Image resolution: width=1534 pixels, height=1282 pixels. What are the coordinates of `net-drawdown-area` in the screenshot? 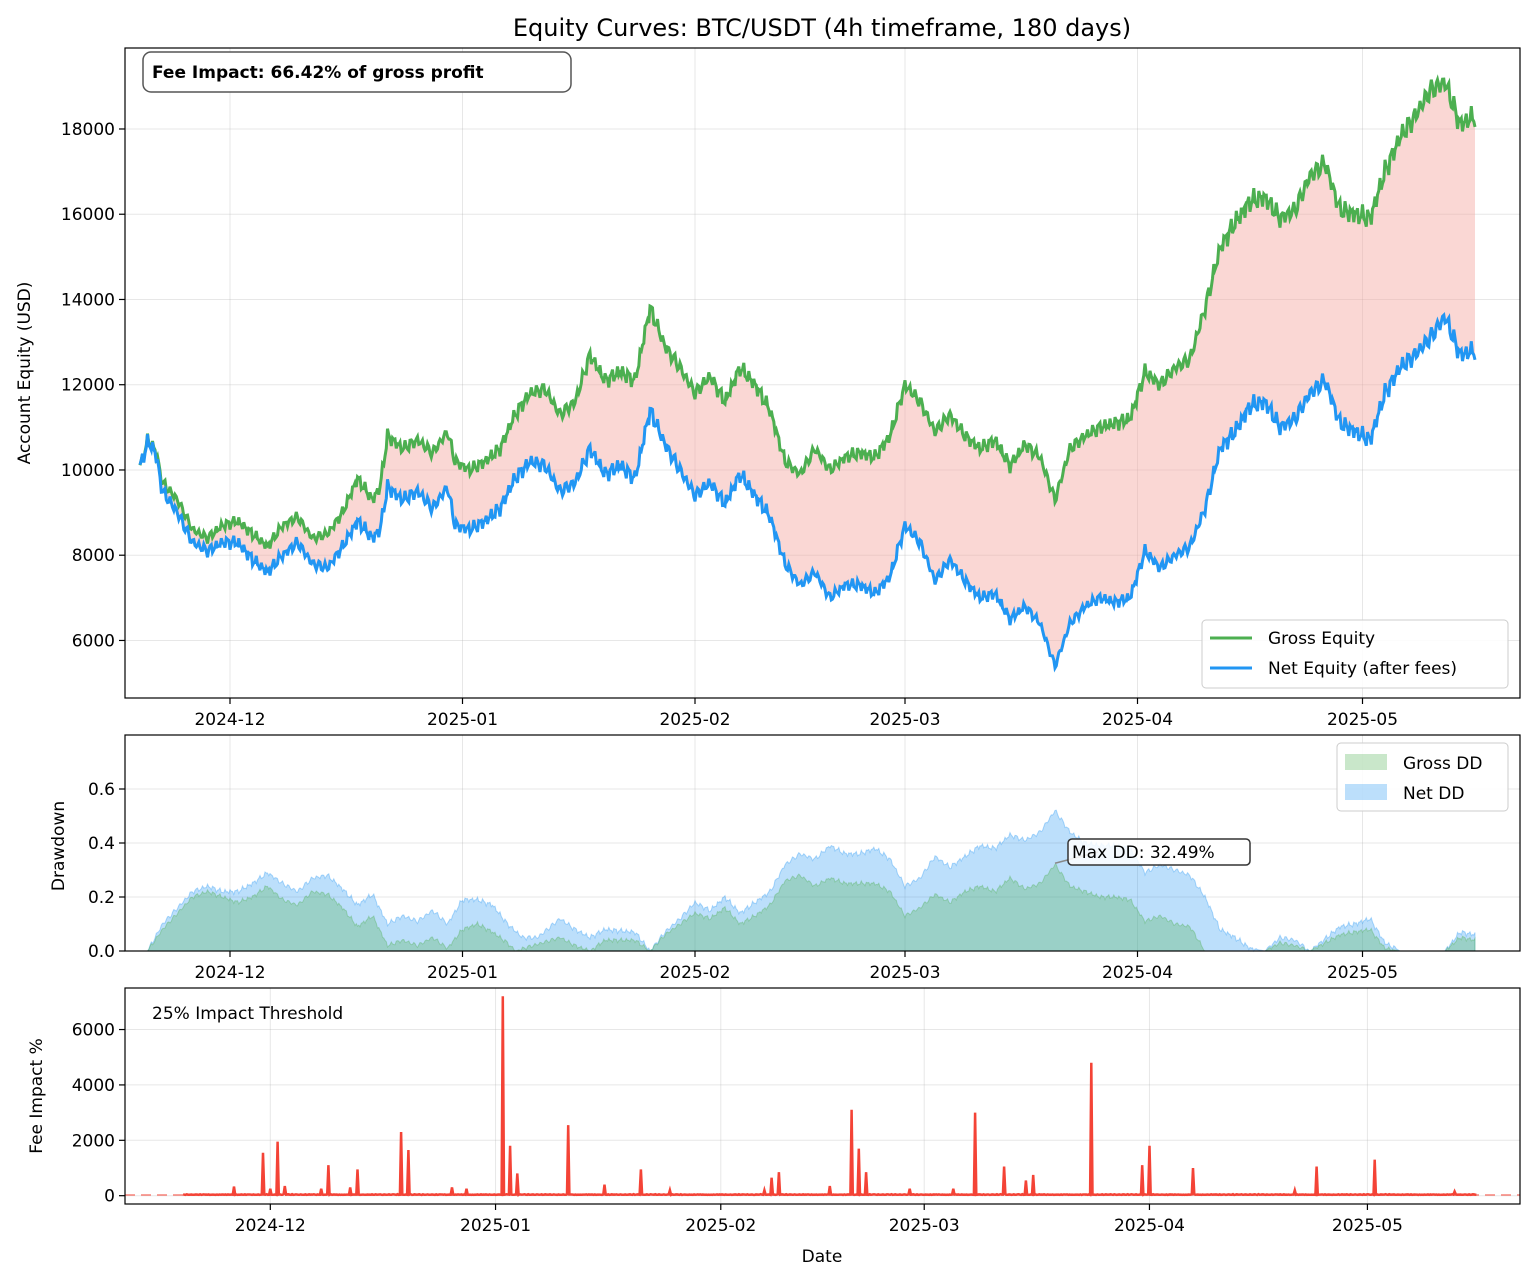 It's located at (808, 881).